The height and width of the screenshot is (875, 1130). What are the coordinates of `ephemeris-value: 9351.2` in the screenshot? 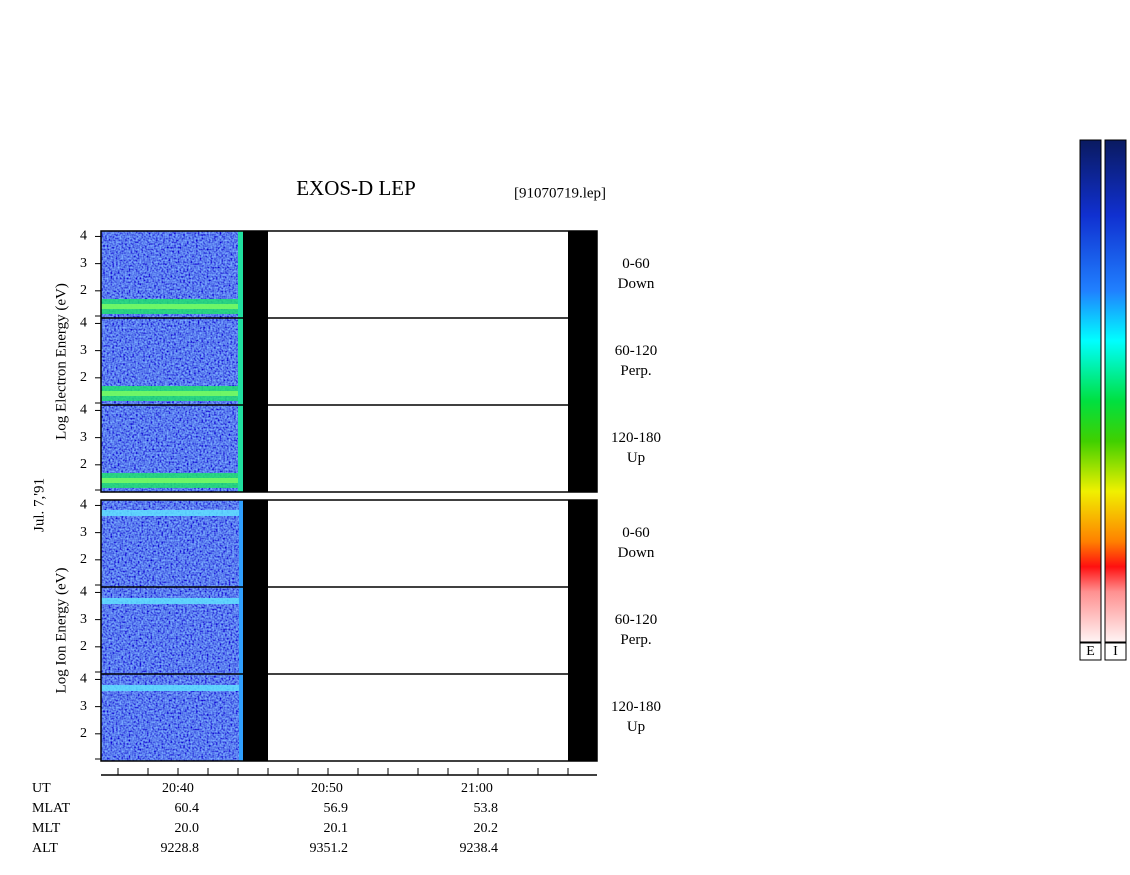 It's located at (329, 848).